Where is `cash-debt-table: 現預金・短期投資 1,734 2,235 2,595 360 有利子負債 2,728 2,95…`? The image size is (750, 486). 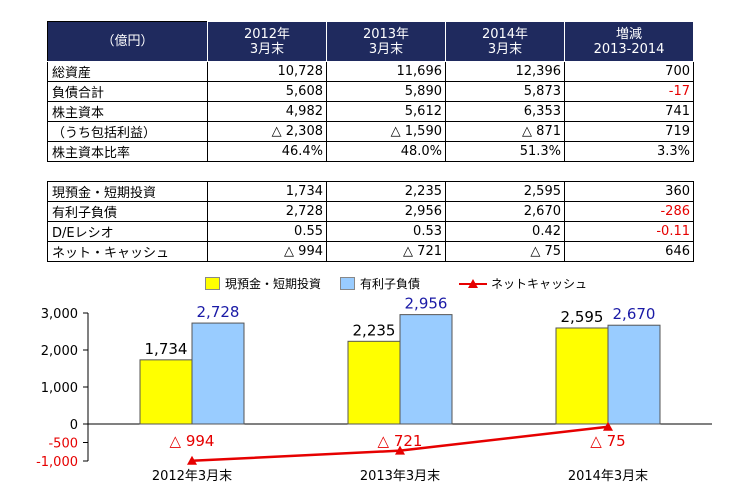
cash-debt-table: 現預金・短期投資 1,734 2,235 2,595 360 有利子負債 2,728 2,95… is located at coordinates (370, 221).